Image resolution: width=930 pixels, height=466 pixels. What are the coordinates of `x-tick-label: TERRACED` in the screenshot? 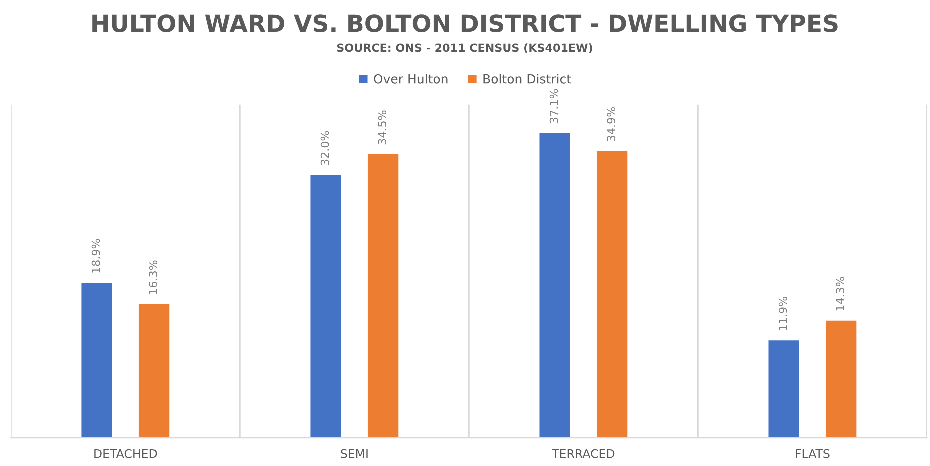 It's located at (583, 453).